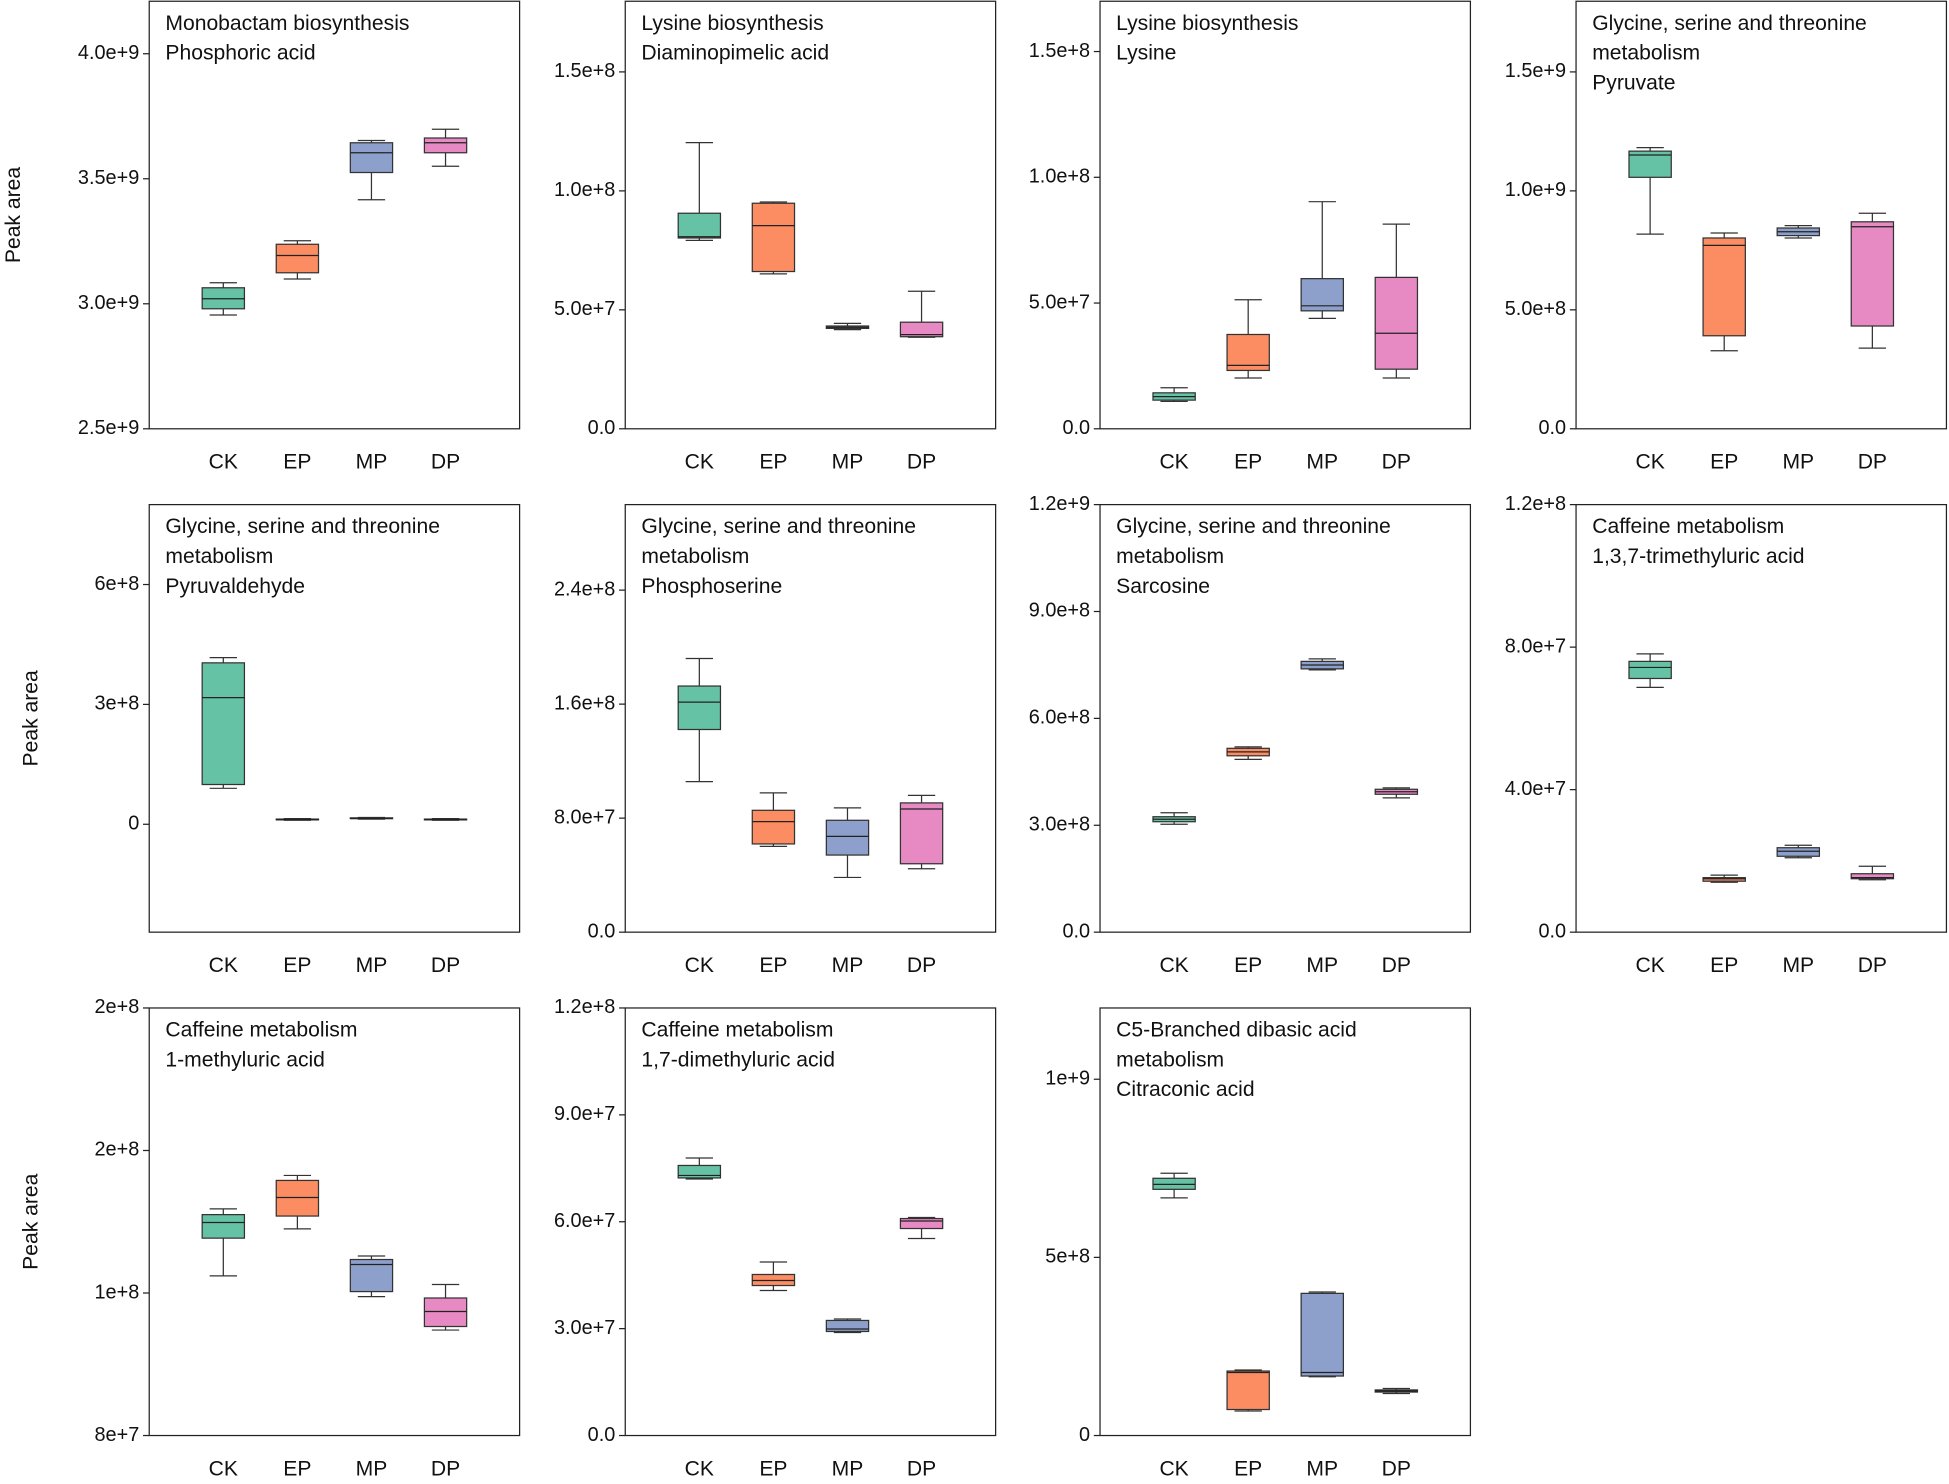 This screenshot has width=1949, height=1484. What do you see at coordinates (235, 586) in the screenshot?
I see `panel-title: Pyruvaldehyde` at bounding box center [235, 586].